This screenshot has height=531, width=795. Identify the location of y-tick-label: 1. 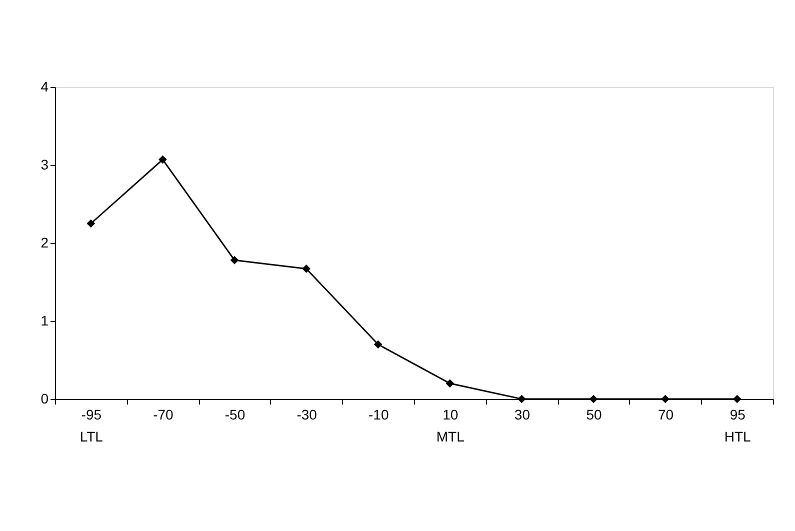
(44, 320).